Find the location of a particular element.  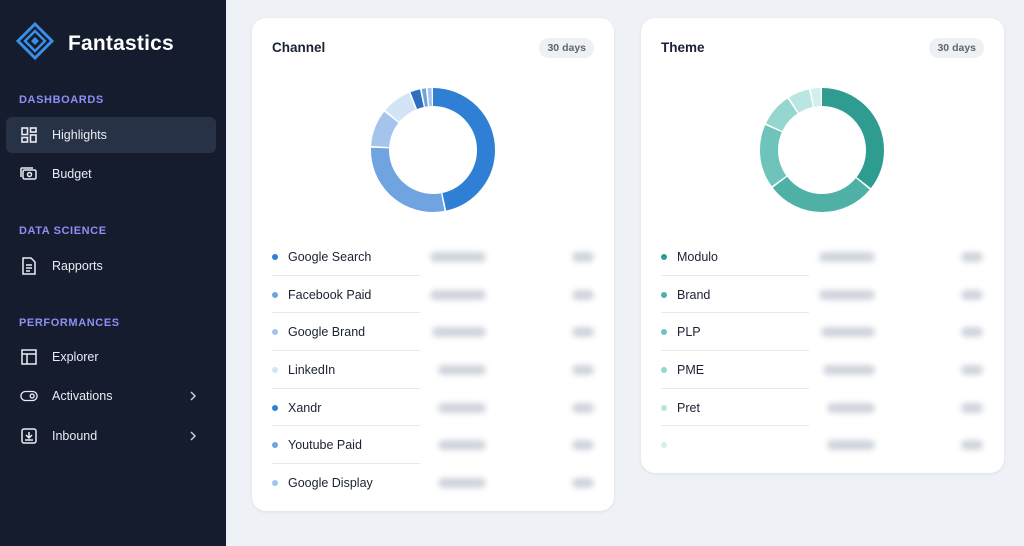

channel-donut-chart is located at coordinates (433, 150).